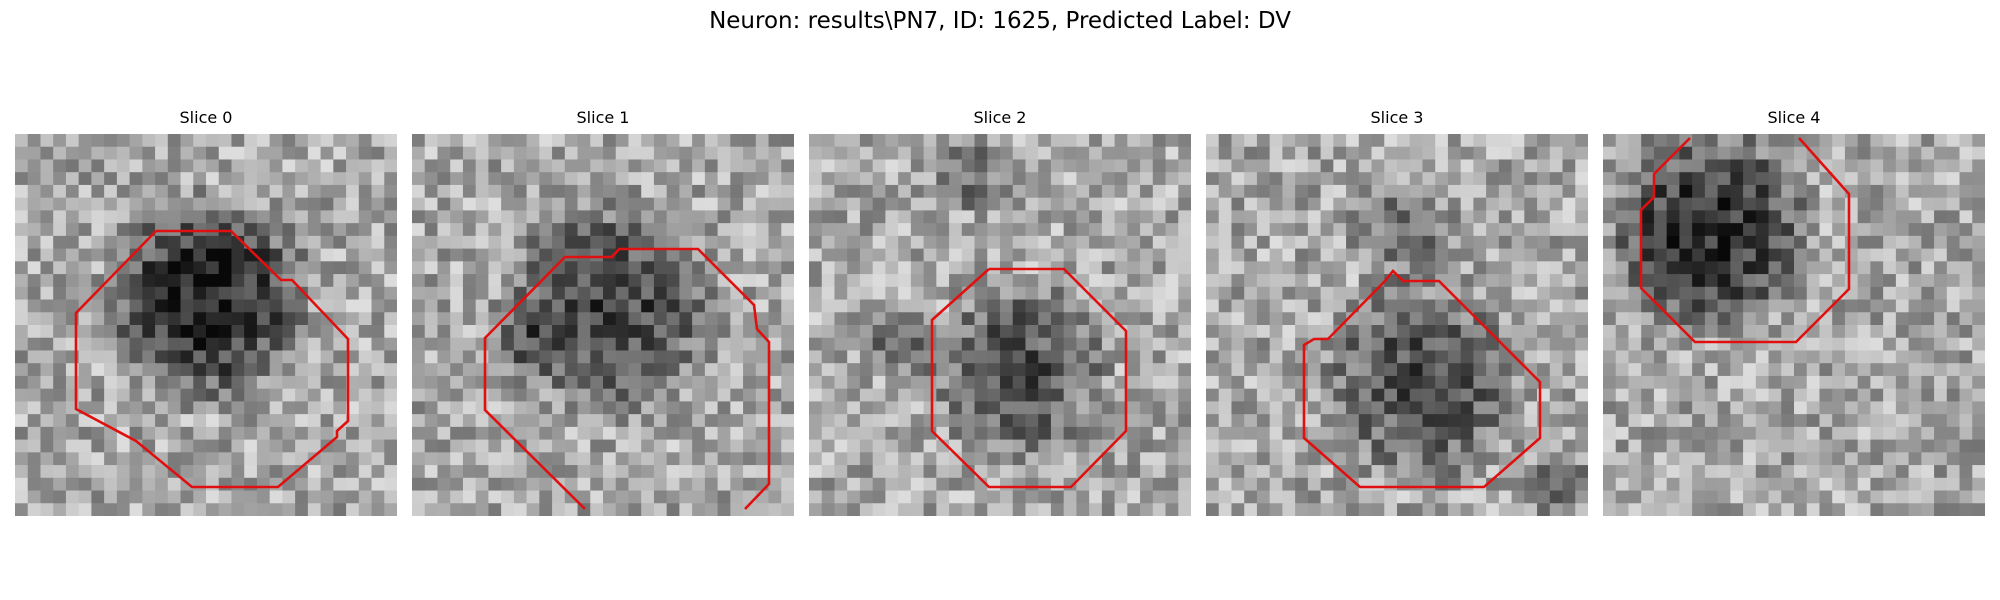 Image resolution: width=2000 pixels, height=600 pixels. I want to click on slice-title-0: Slice 0, so click(206, 117).